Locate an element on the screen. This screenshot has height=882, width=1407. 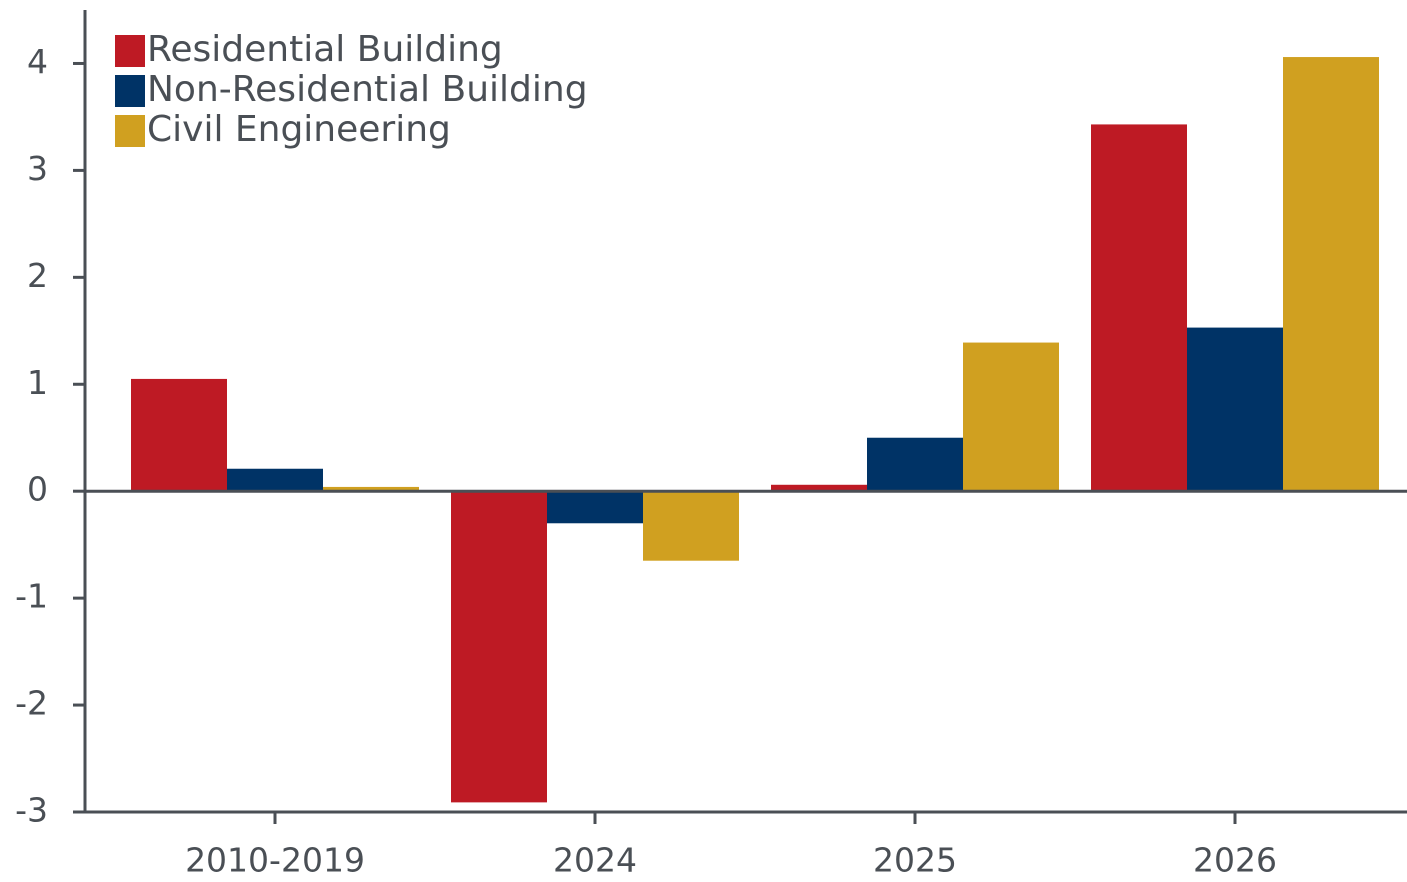
legend-label: Residential Building is located at coordinates (325, 49).